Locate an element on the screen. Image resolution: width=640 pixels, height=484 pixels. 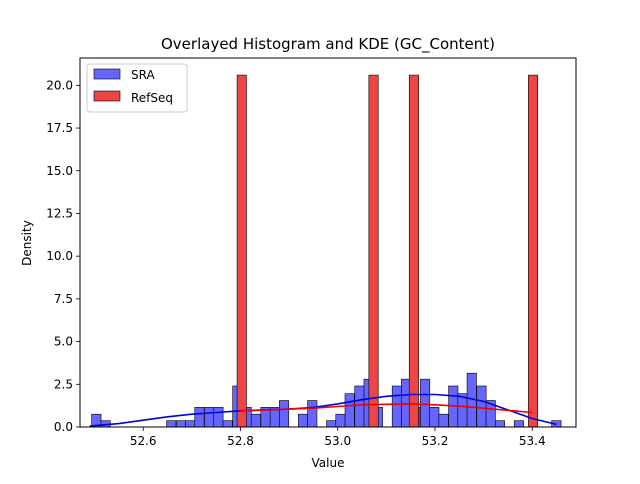
x-tick-label: 53.2 is located at coordinates (435, 441).